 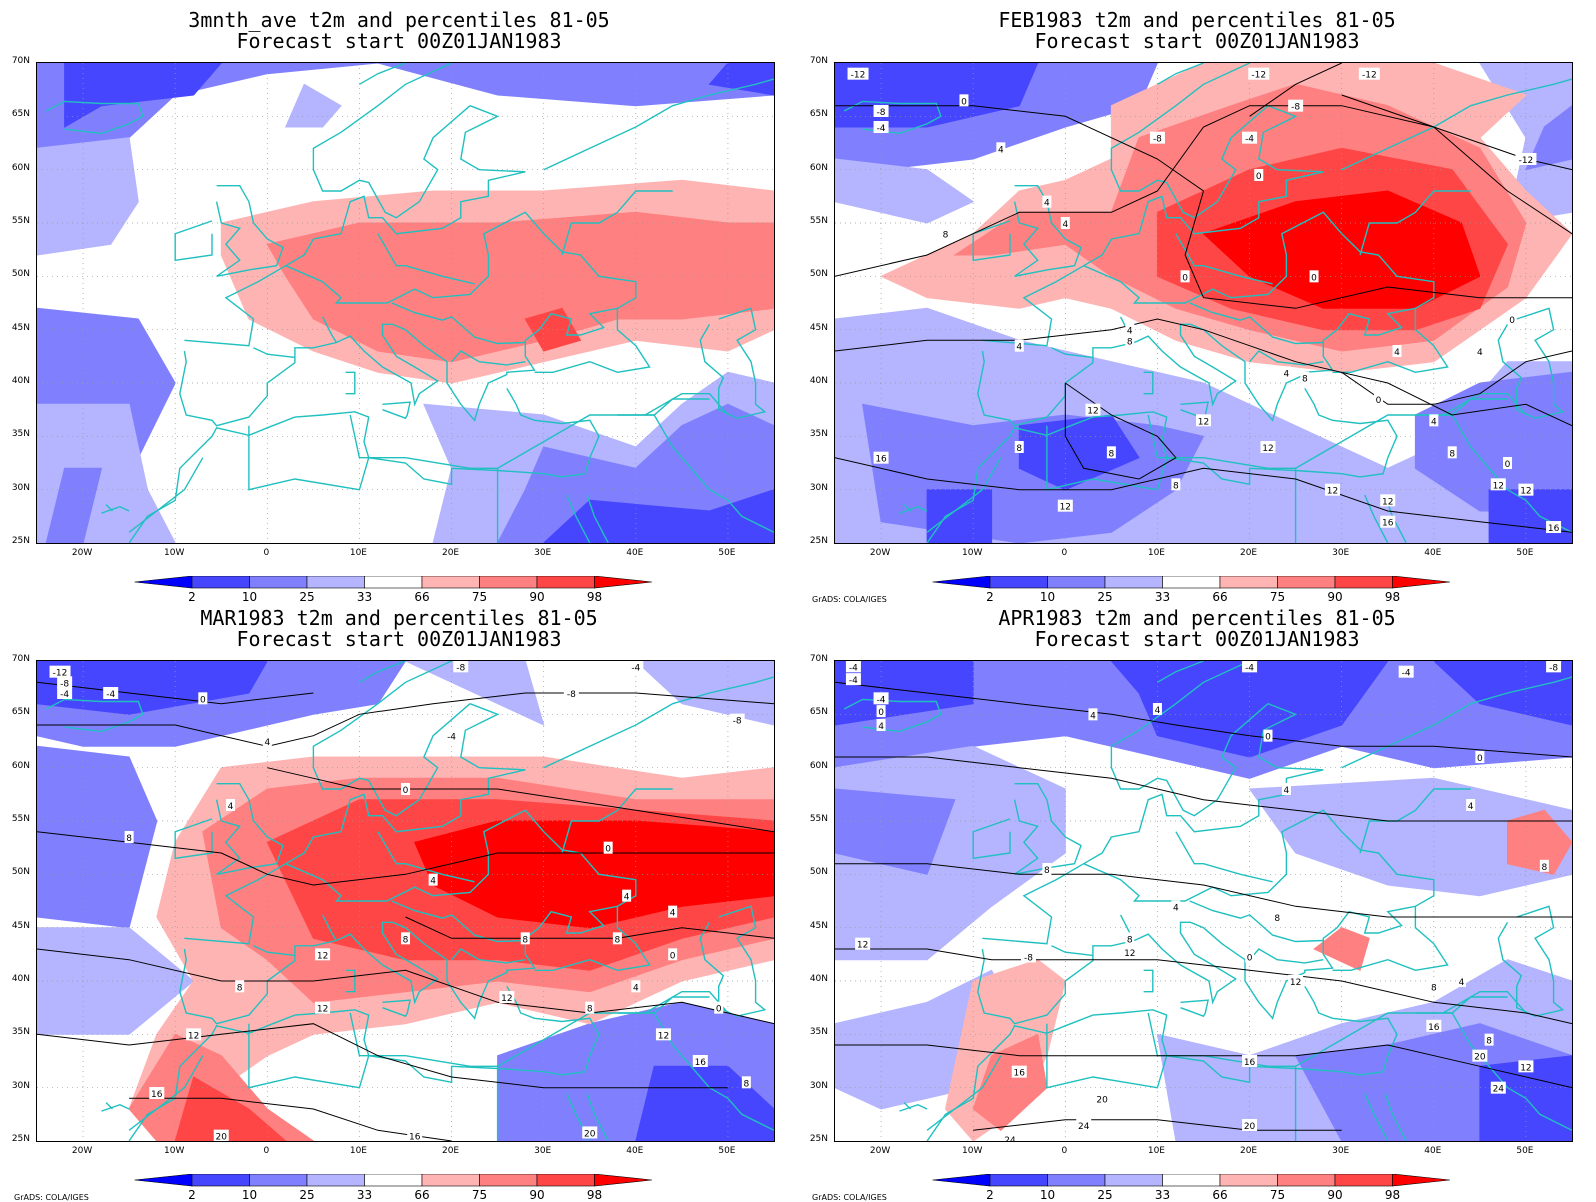 What do you see at coordinates (1388, 522) in the screenshot?
I see `contour-label: 16` at bounding box center [1388, 522].